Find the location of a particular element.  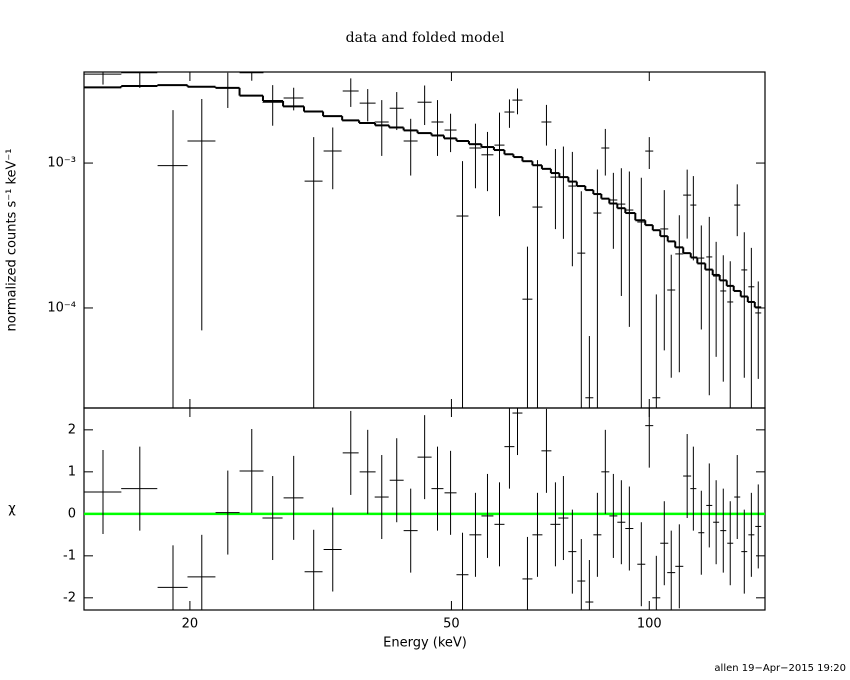

y-tick-label: 1 is located at coordinates (72, 471).